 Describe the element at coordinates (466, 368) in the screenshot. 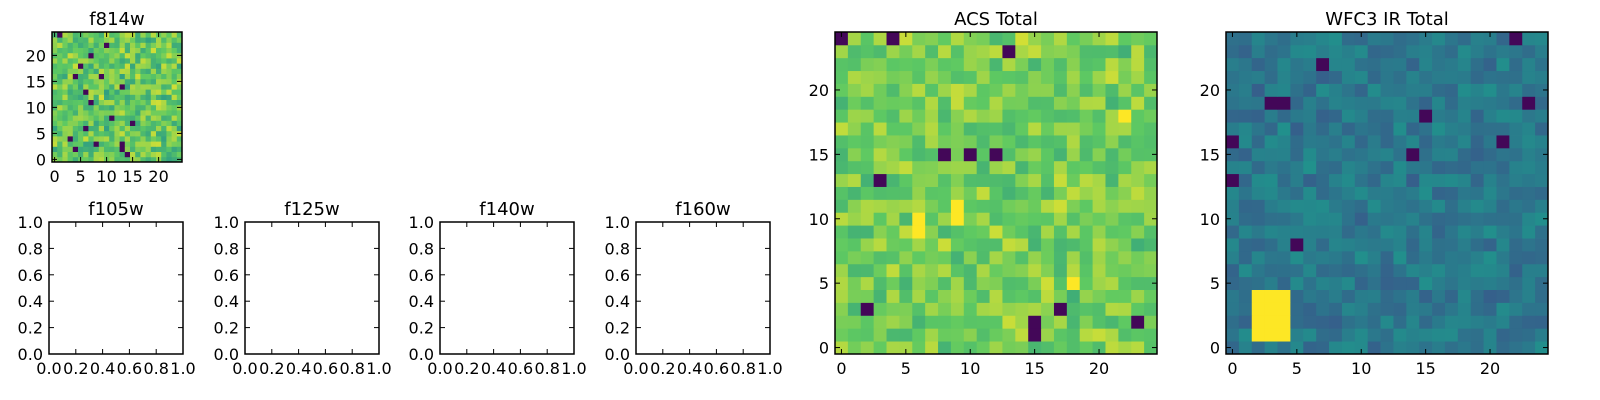

I see `x-tick-label: 0.2` at that location.